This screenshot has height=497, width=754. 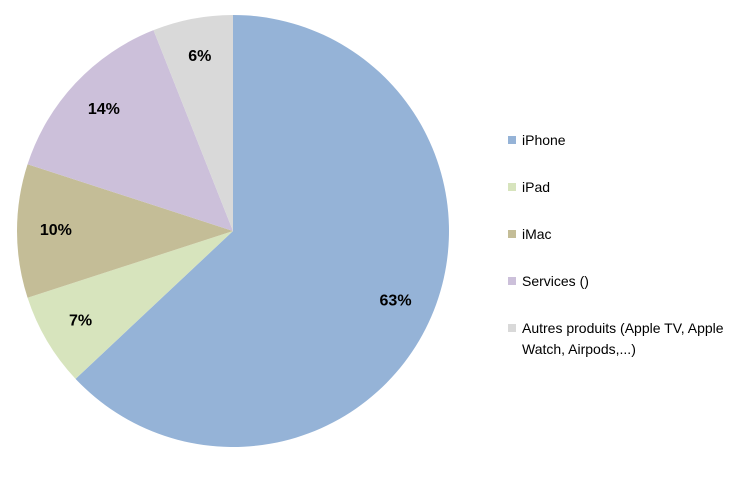 What do you see at coordinates (631, 140) in the screenshot?
I see `legend-item: iPhone` at bounding box center [631, 140].